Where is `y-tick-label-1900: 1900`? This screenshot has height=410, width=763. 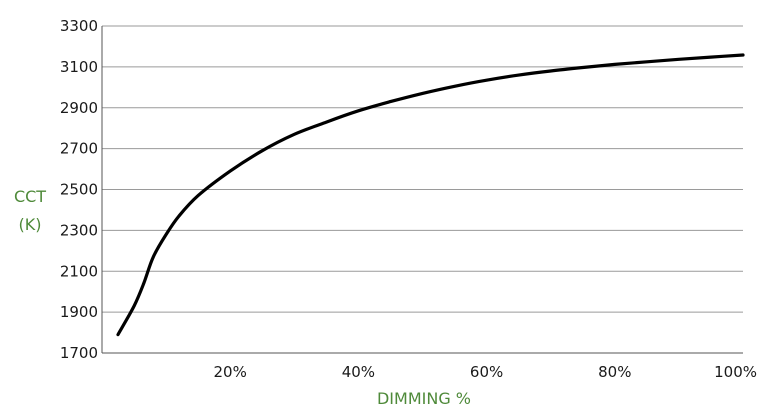 y-tick-label-1900: 1900 is located at coordinates (79, 312).